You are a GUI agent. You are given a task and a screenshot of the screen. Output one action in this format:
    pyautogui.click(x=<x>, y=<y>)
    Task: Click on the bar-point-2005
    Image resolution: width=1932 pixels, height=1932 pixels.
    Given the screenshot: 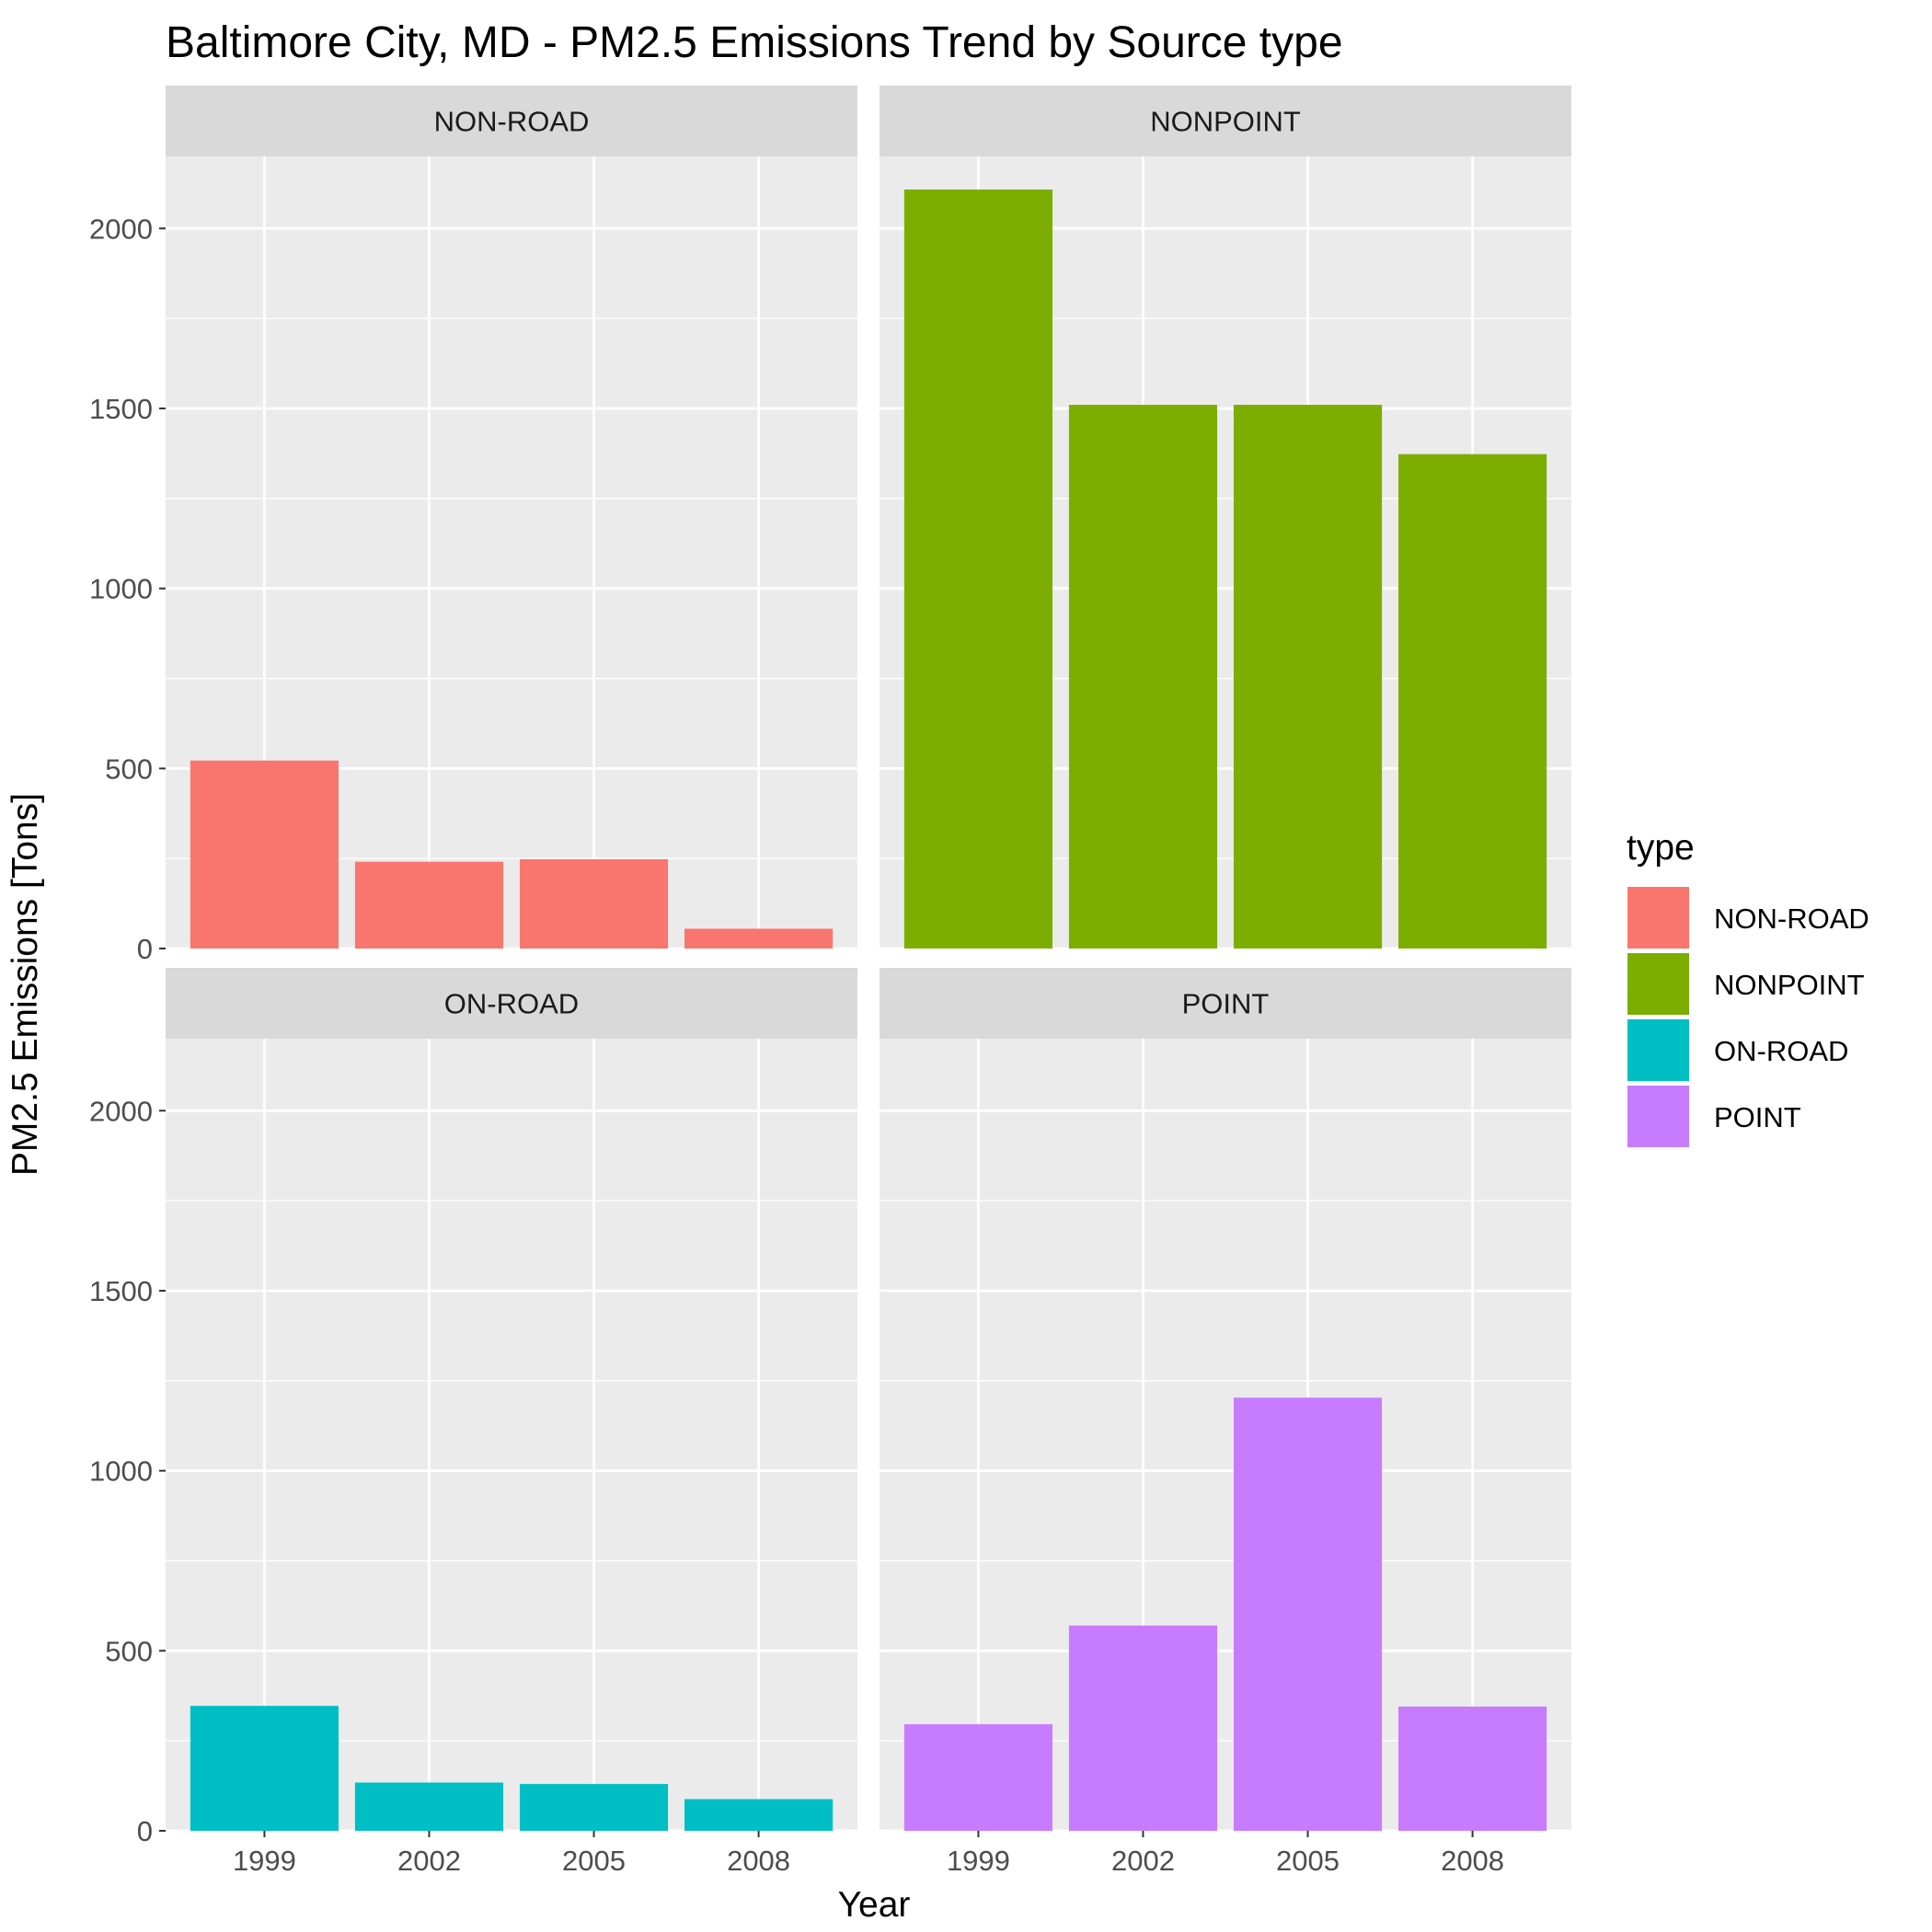 What is the action you would take?
    pyautogui.click(x=1308, y=1614)
    